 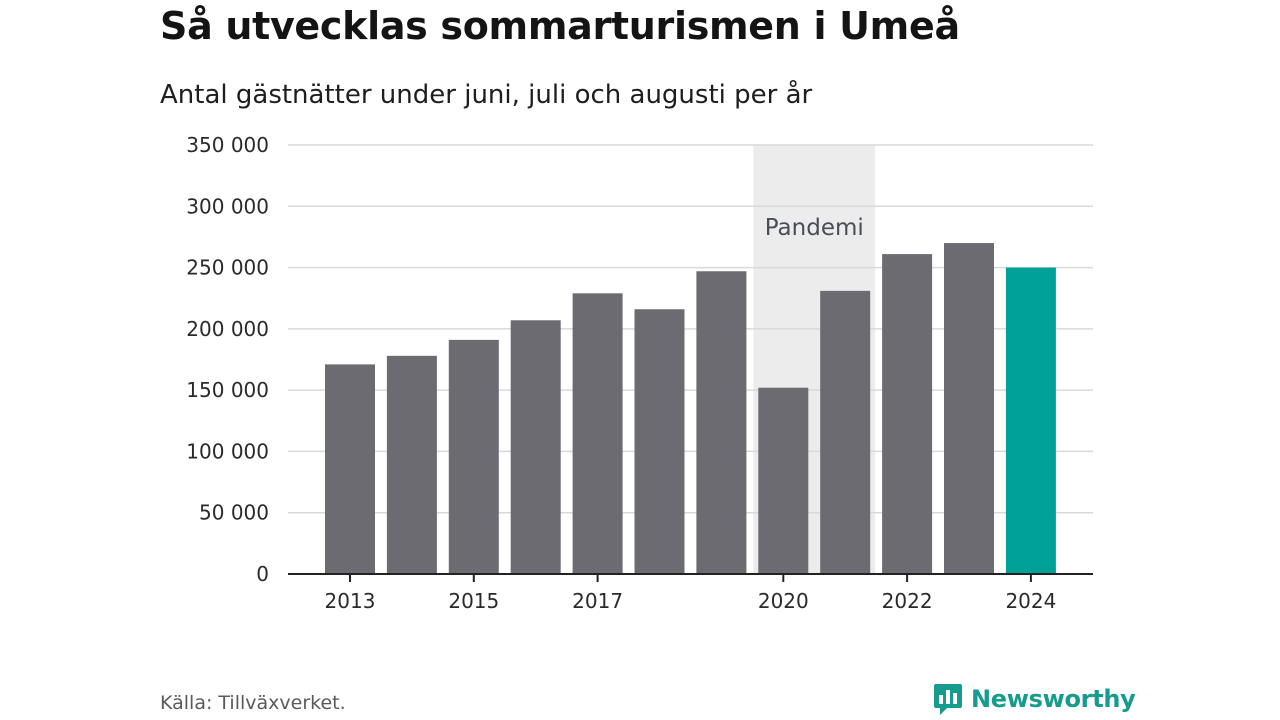 I want to click on y-tick-label: 350 000, so click(x=227, y=145).